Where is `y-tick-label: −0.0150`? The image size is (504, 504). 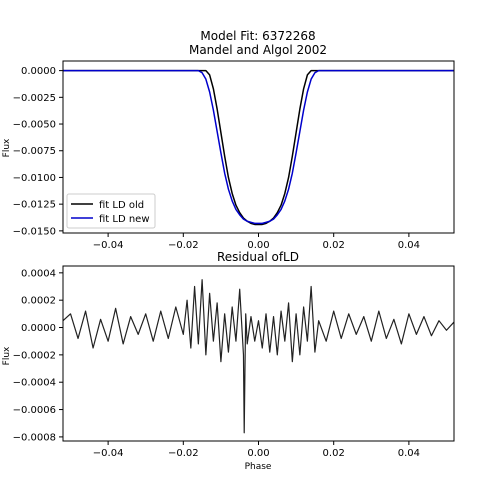 y-tick-label: −0.0150 is located at coordinates (34, 231).